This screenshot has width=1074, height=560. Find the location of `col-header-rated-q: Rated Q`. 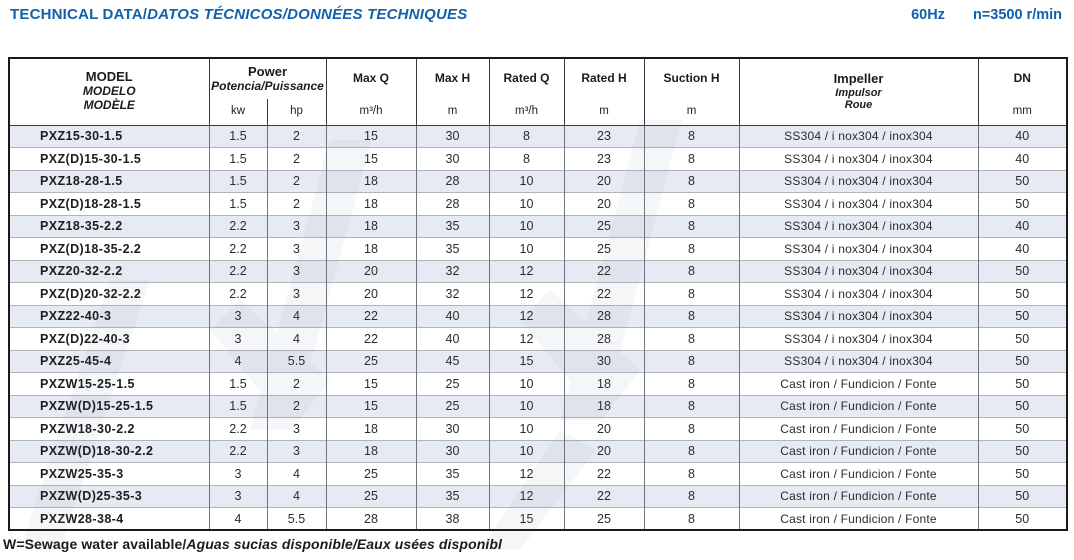

col-header-rated-q: Rated Q is located at coordinates (526, 78).